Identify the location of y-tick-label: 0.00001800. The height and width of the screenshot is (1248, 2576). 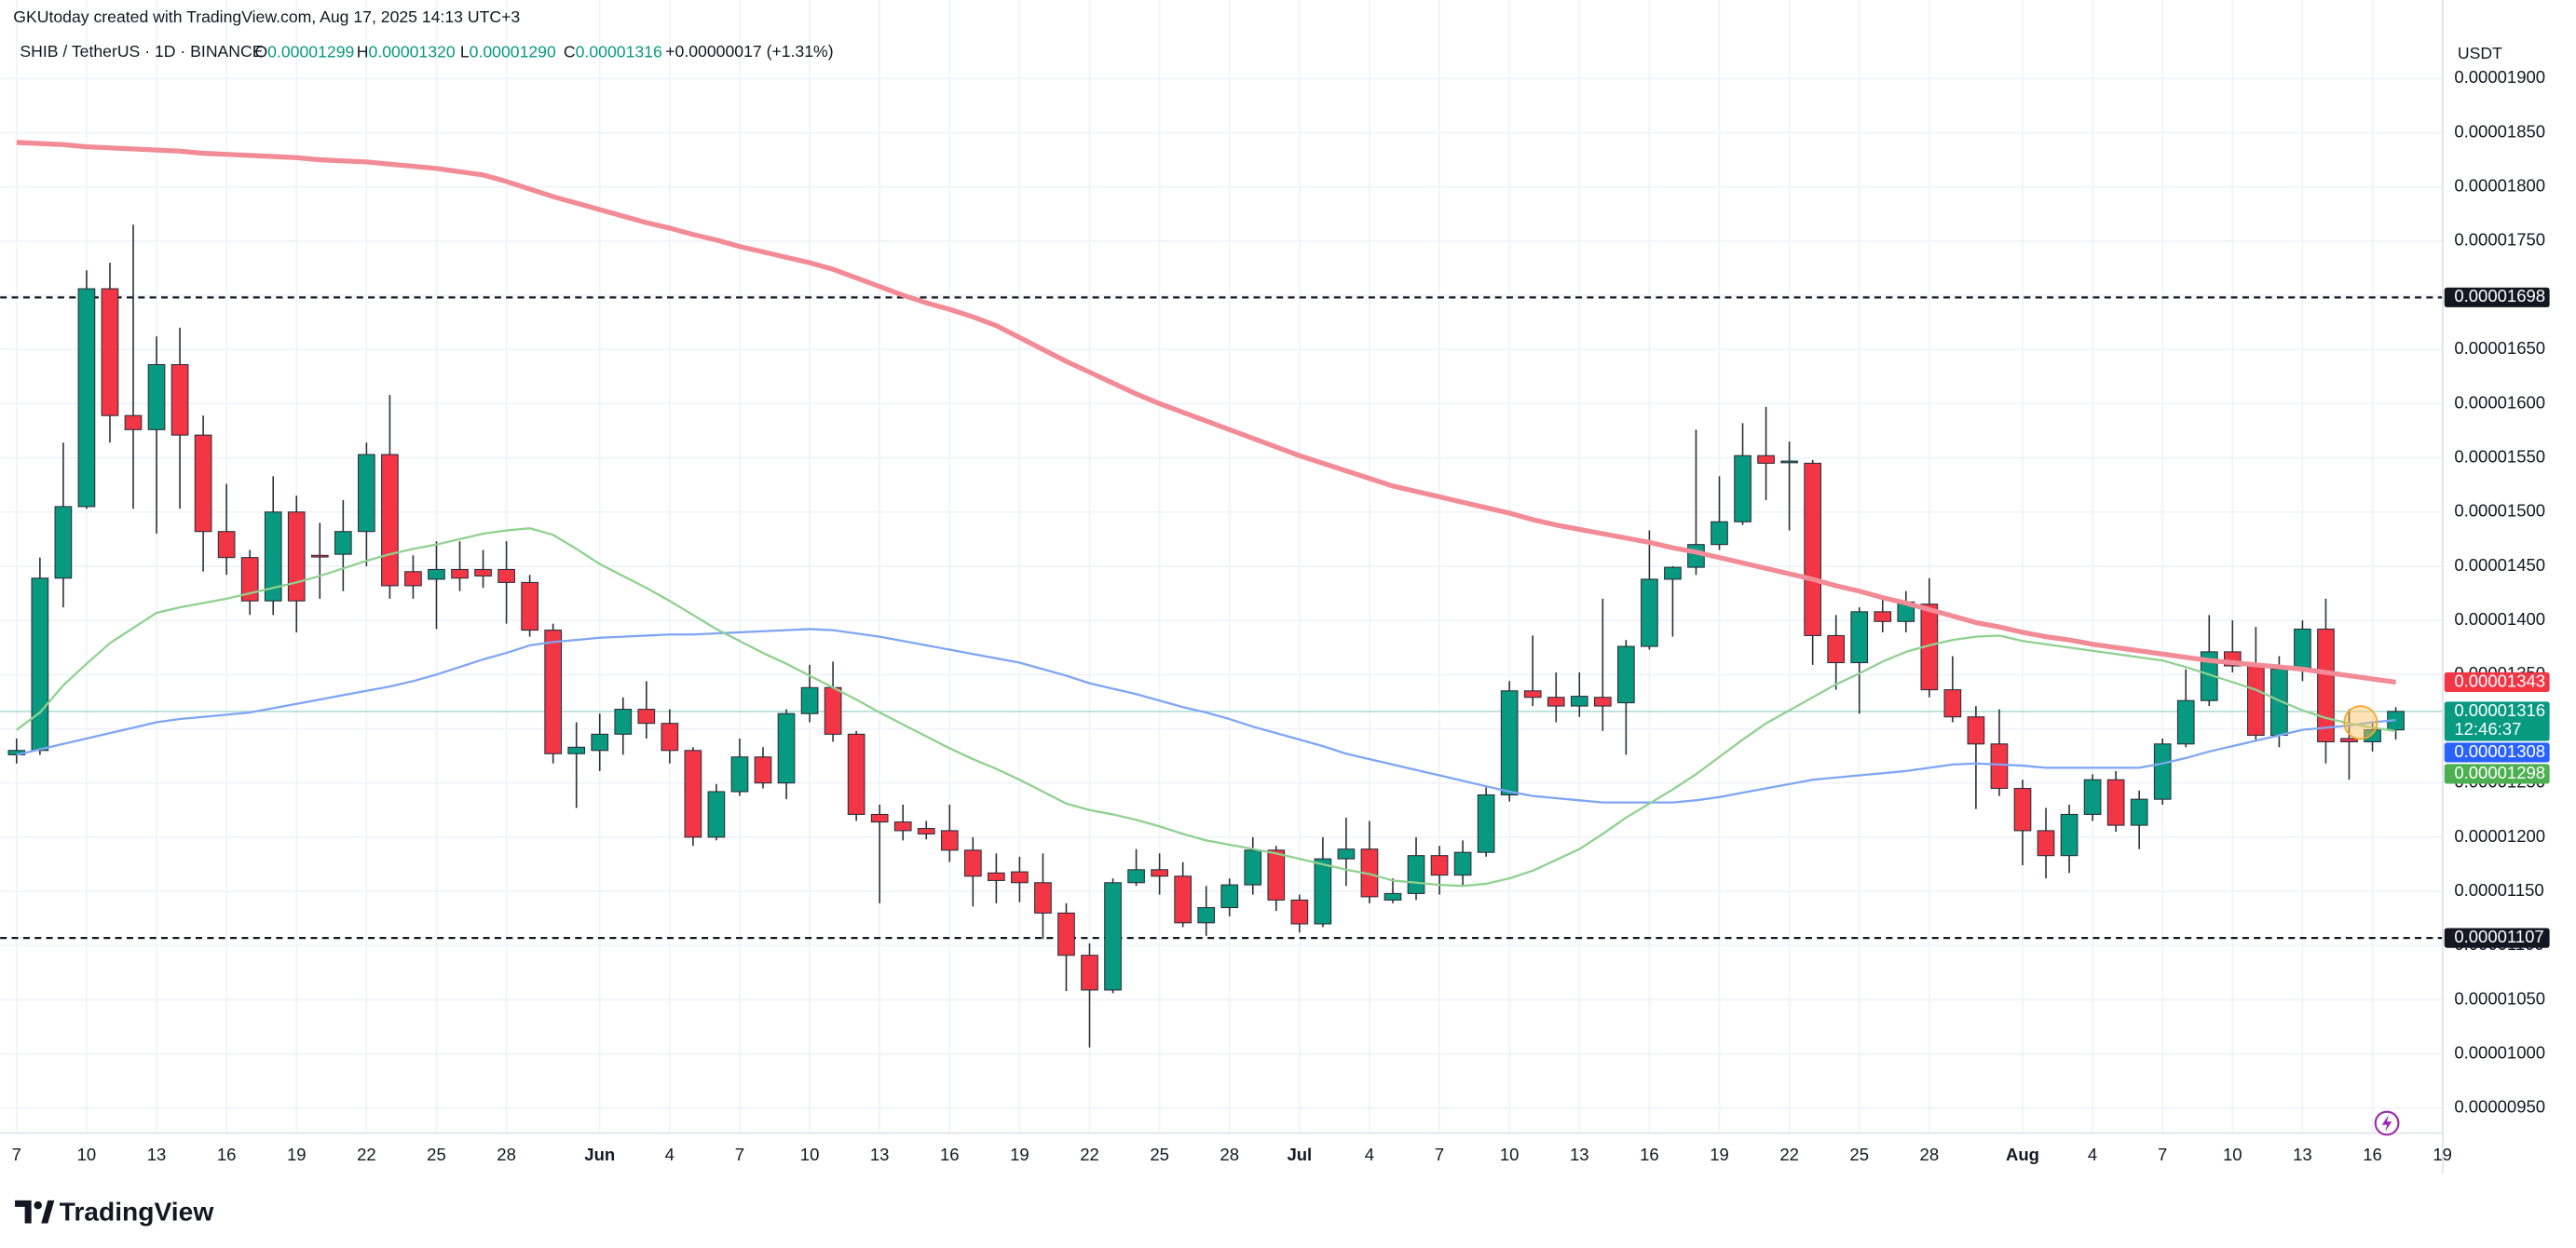
(2499, 186).